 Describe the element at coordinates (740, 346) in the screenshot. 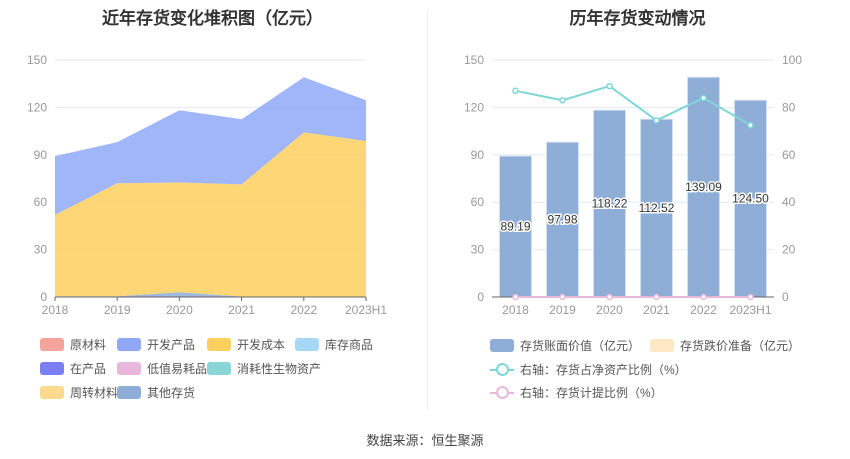

I see `legend-label: 存货跌价准备（亿元）` at that location.